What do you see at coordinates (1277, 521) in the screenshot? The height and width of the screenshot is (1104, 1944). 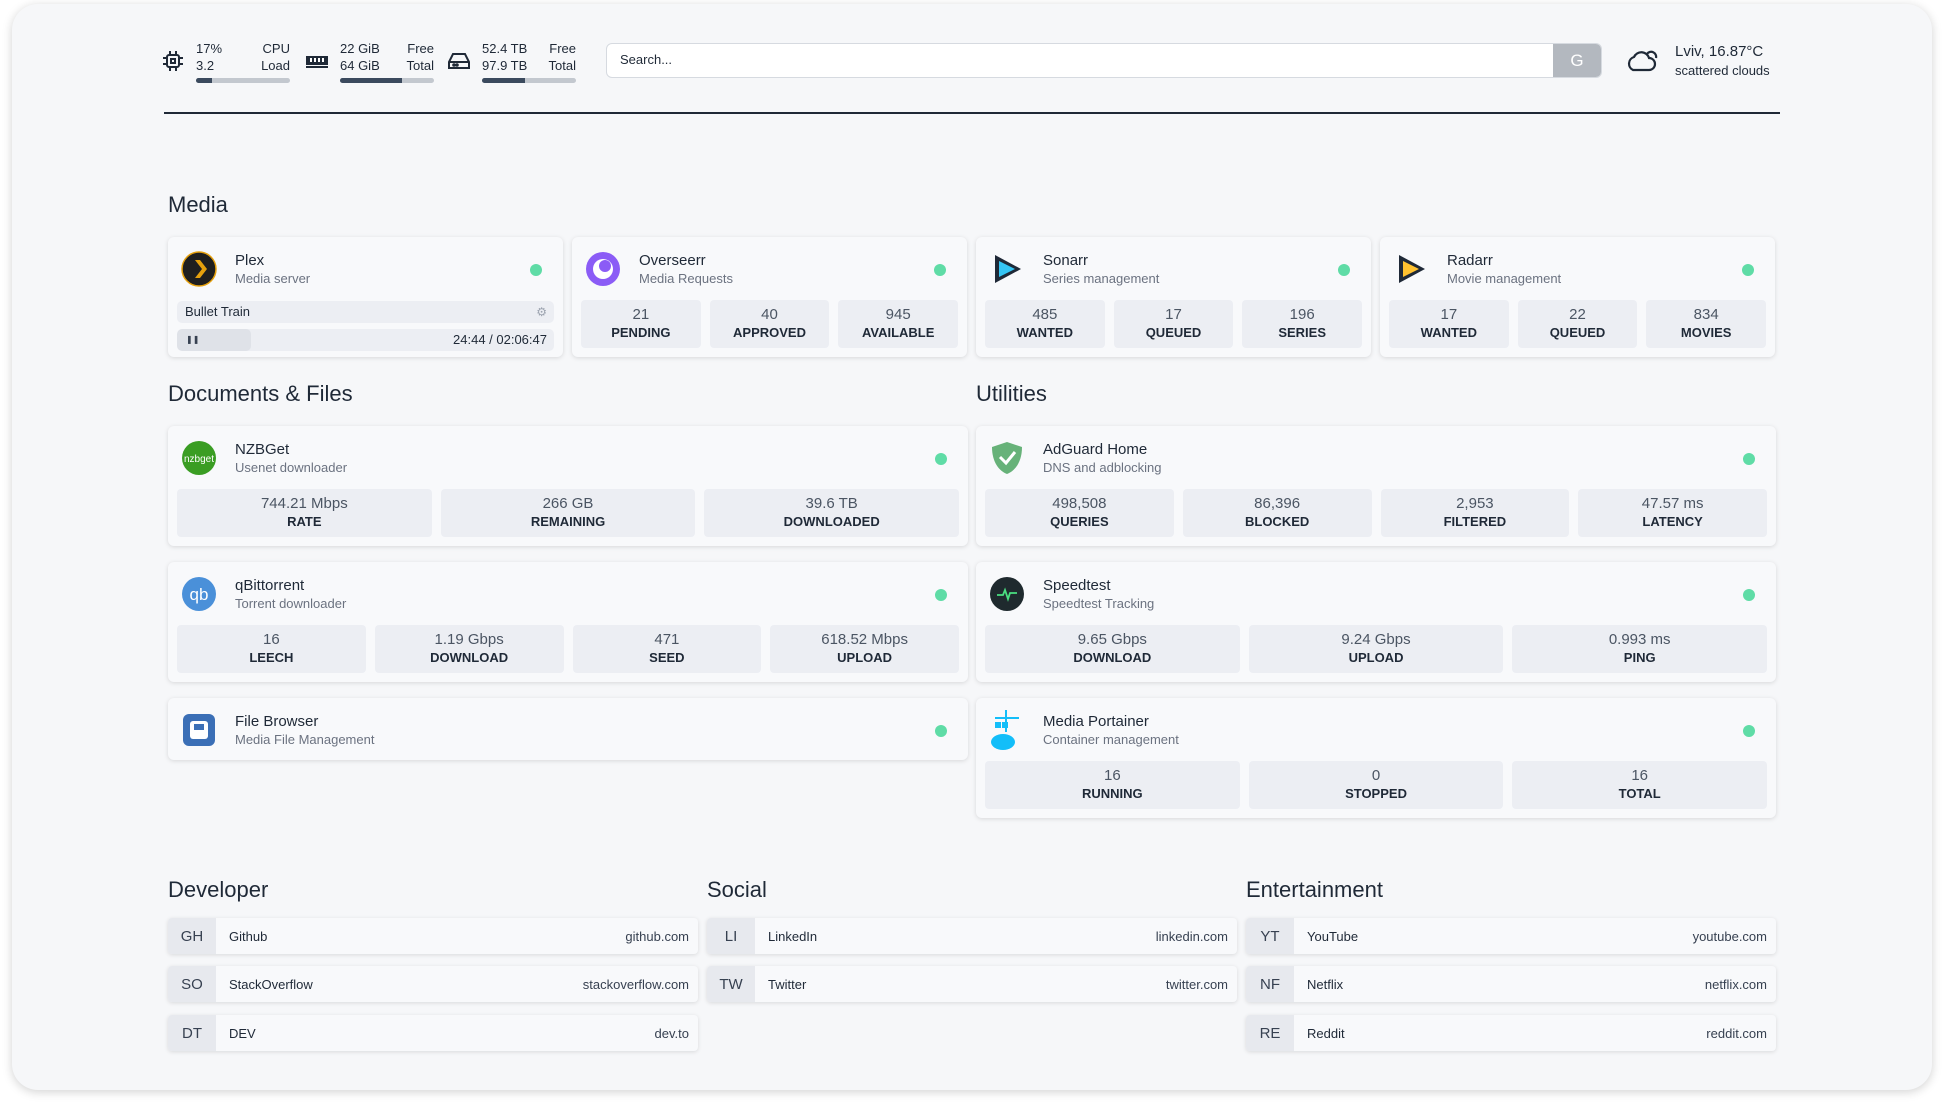 I see `stat-label: BLOCKED` at bounding box center [1277, 521].